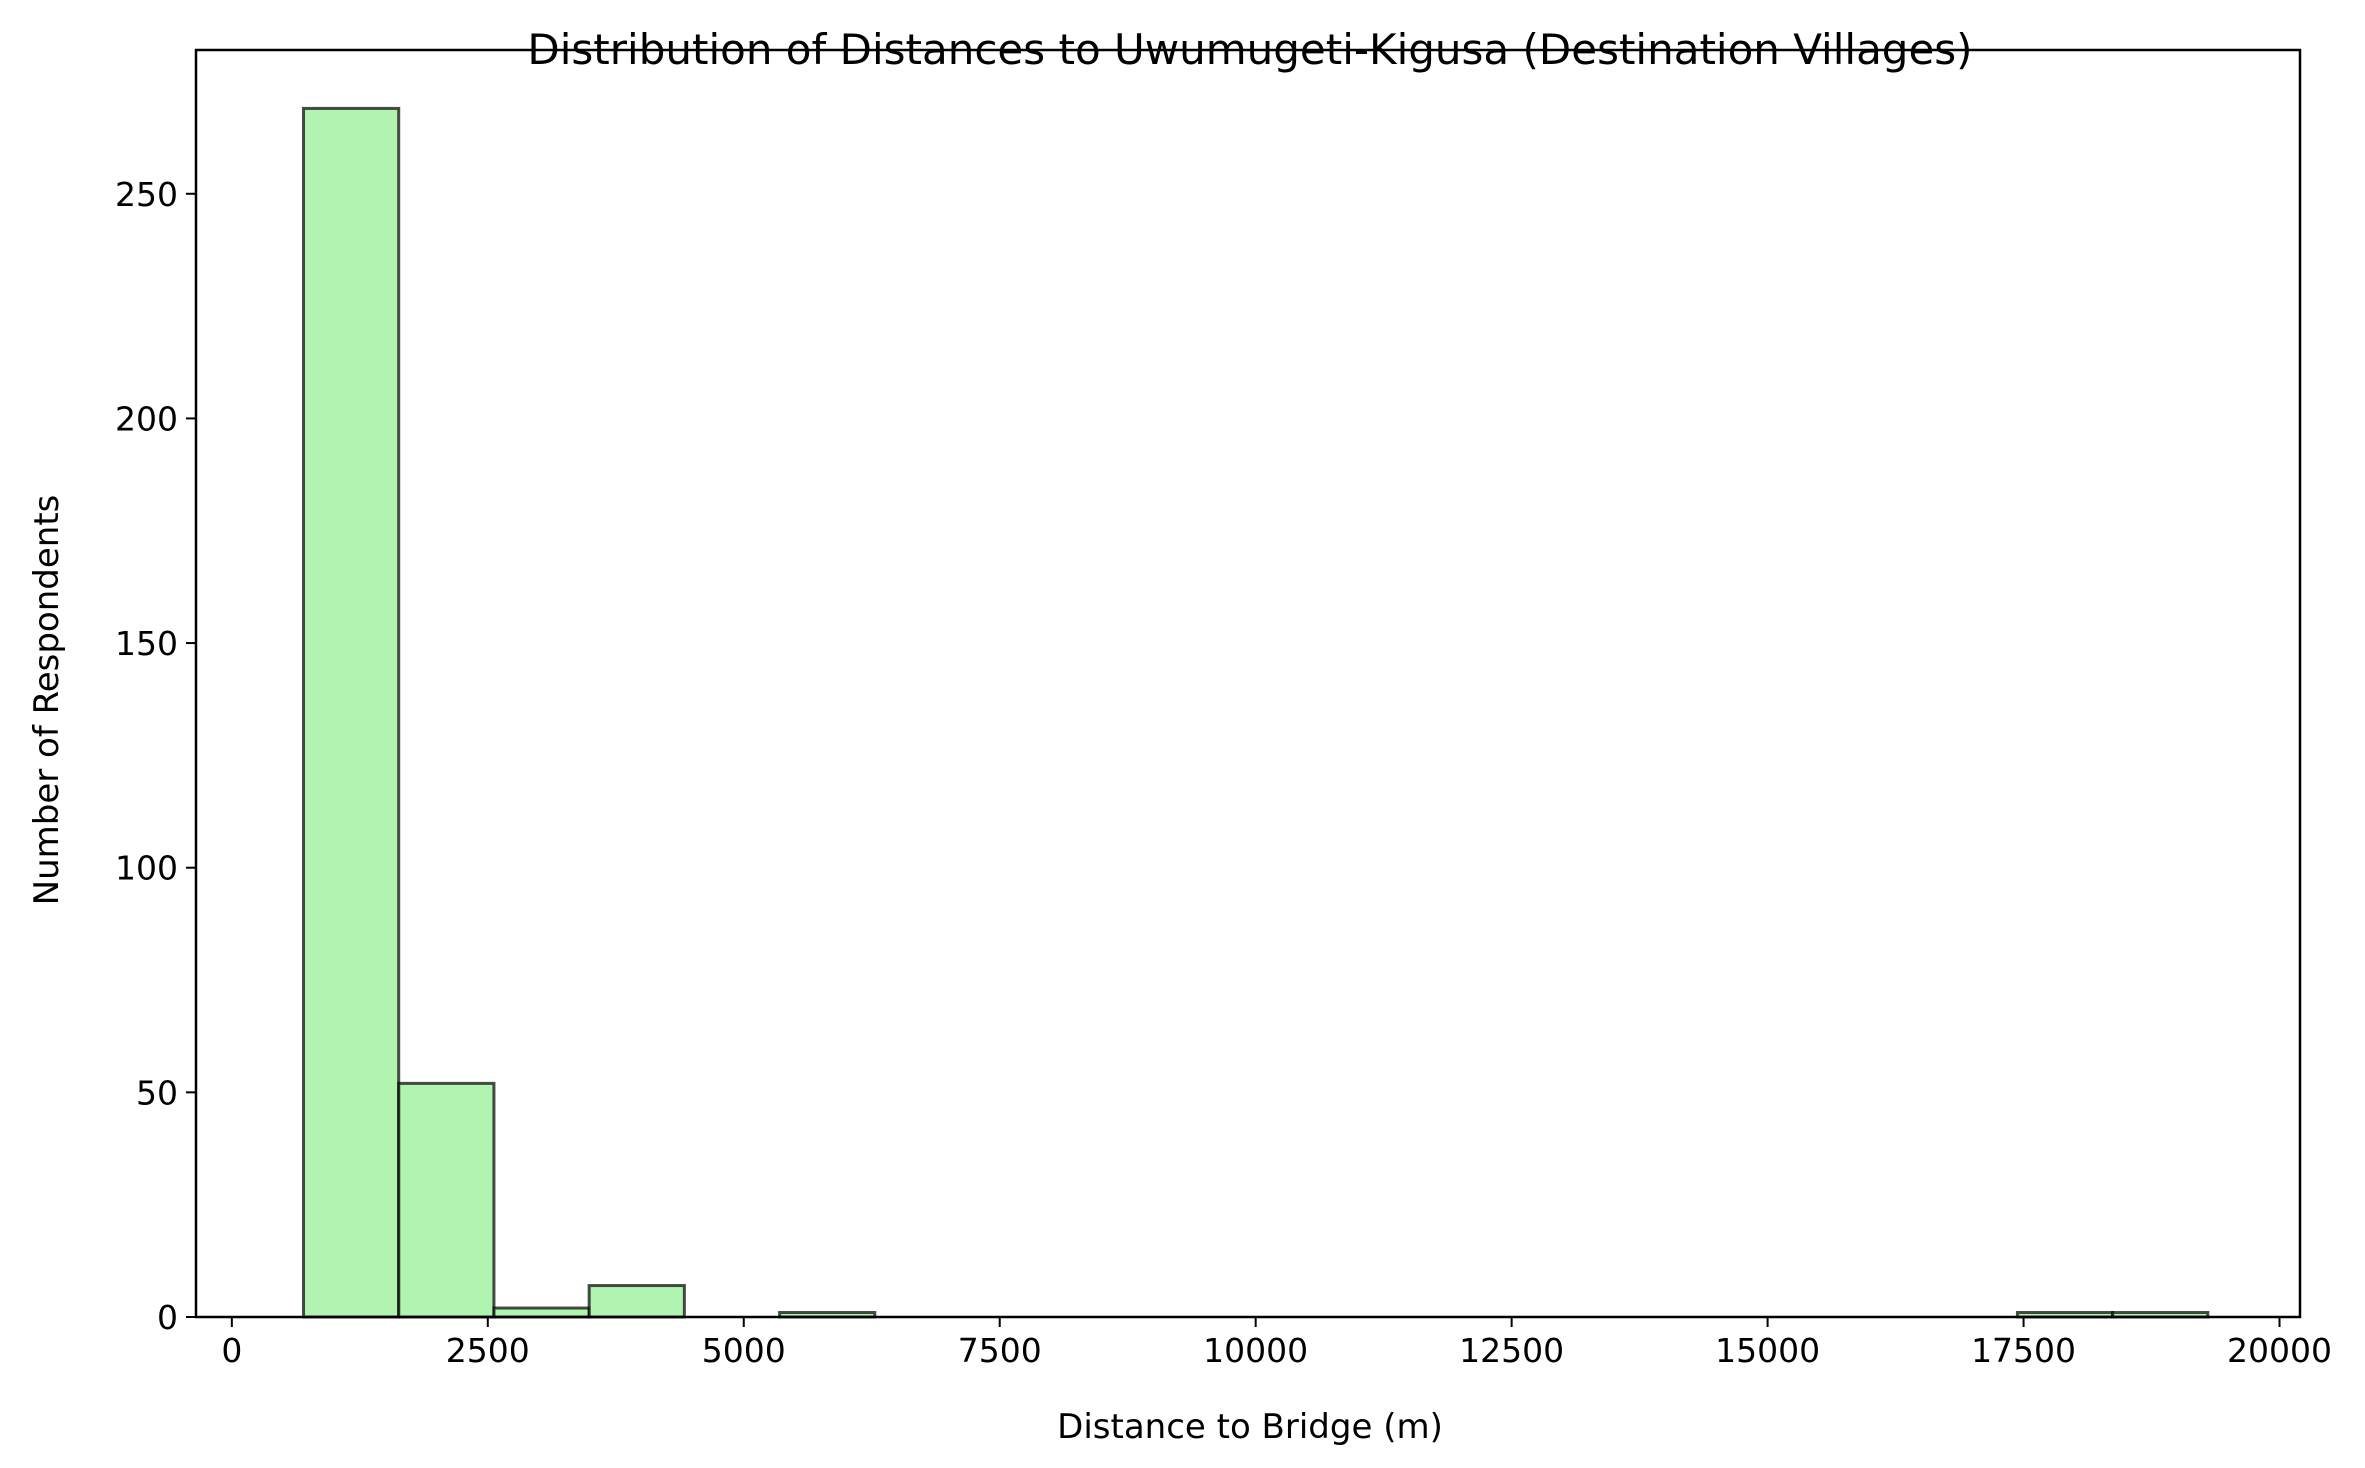 Image resolution: width=2365 pixels, height=1468 pixels. I want to click on y-tick-label-3: 150, so click(146, 643).